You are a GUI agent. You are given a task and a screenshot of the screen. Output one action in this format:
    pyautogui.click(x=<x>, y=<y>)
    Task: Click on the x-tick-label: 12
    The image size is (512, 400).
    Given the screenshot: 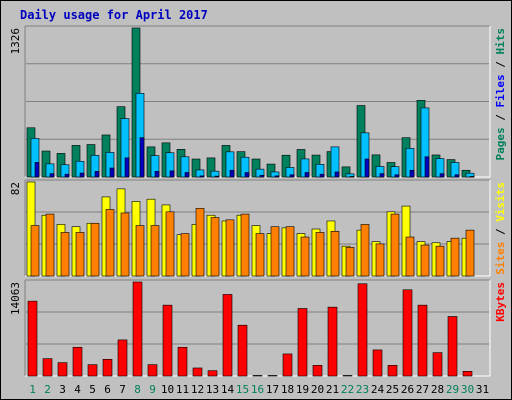 What is the action you would take?
    pyautogui.click(x=197, y=389)
    